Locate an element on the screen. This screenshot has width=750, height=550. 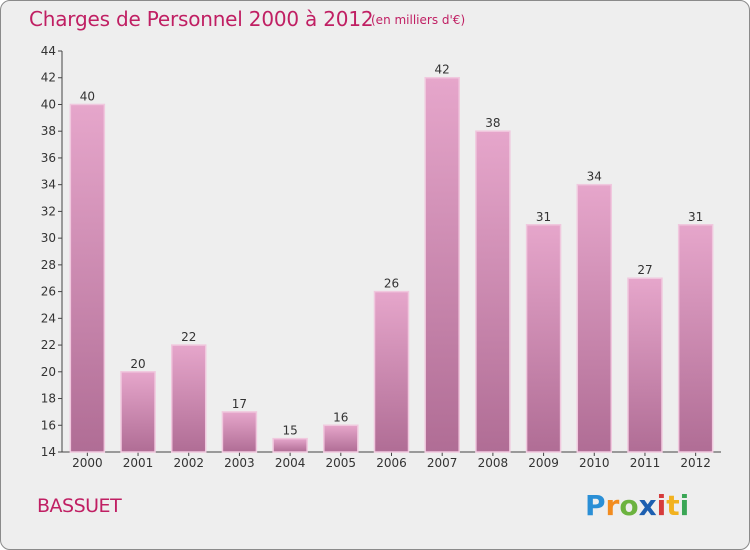
x-tick-label: 2012 is located at coordinates (695, 463).